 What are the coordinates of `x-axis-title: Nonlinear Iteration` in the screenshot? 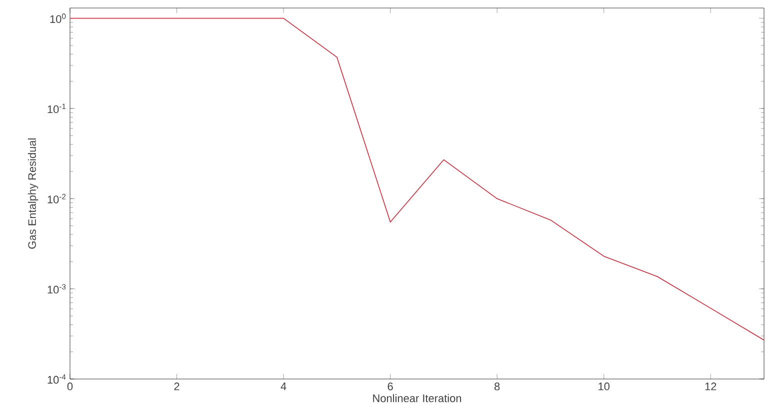 It's located at (417, 398).